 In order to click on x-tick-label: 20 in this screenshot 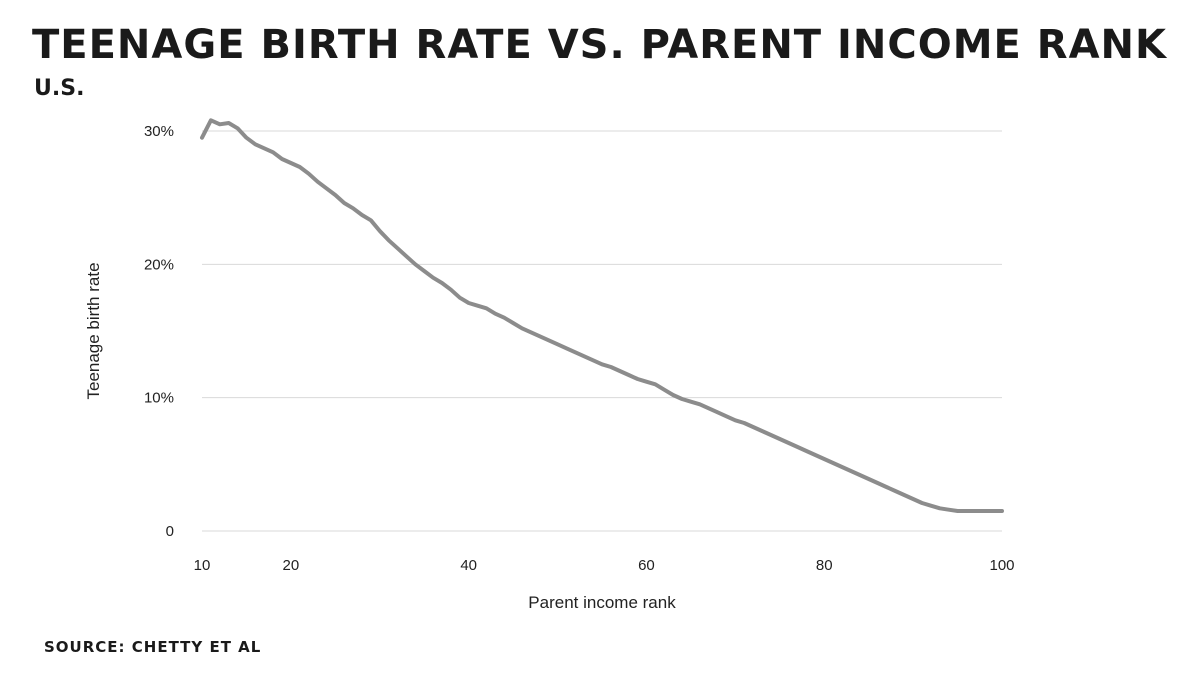, I will do `click(291, 565)`.